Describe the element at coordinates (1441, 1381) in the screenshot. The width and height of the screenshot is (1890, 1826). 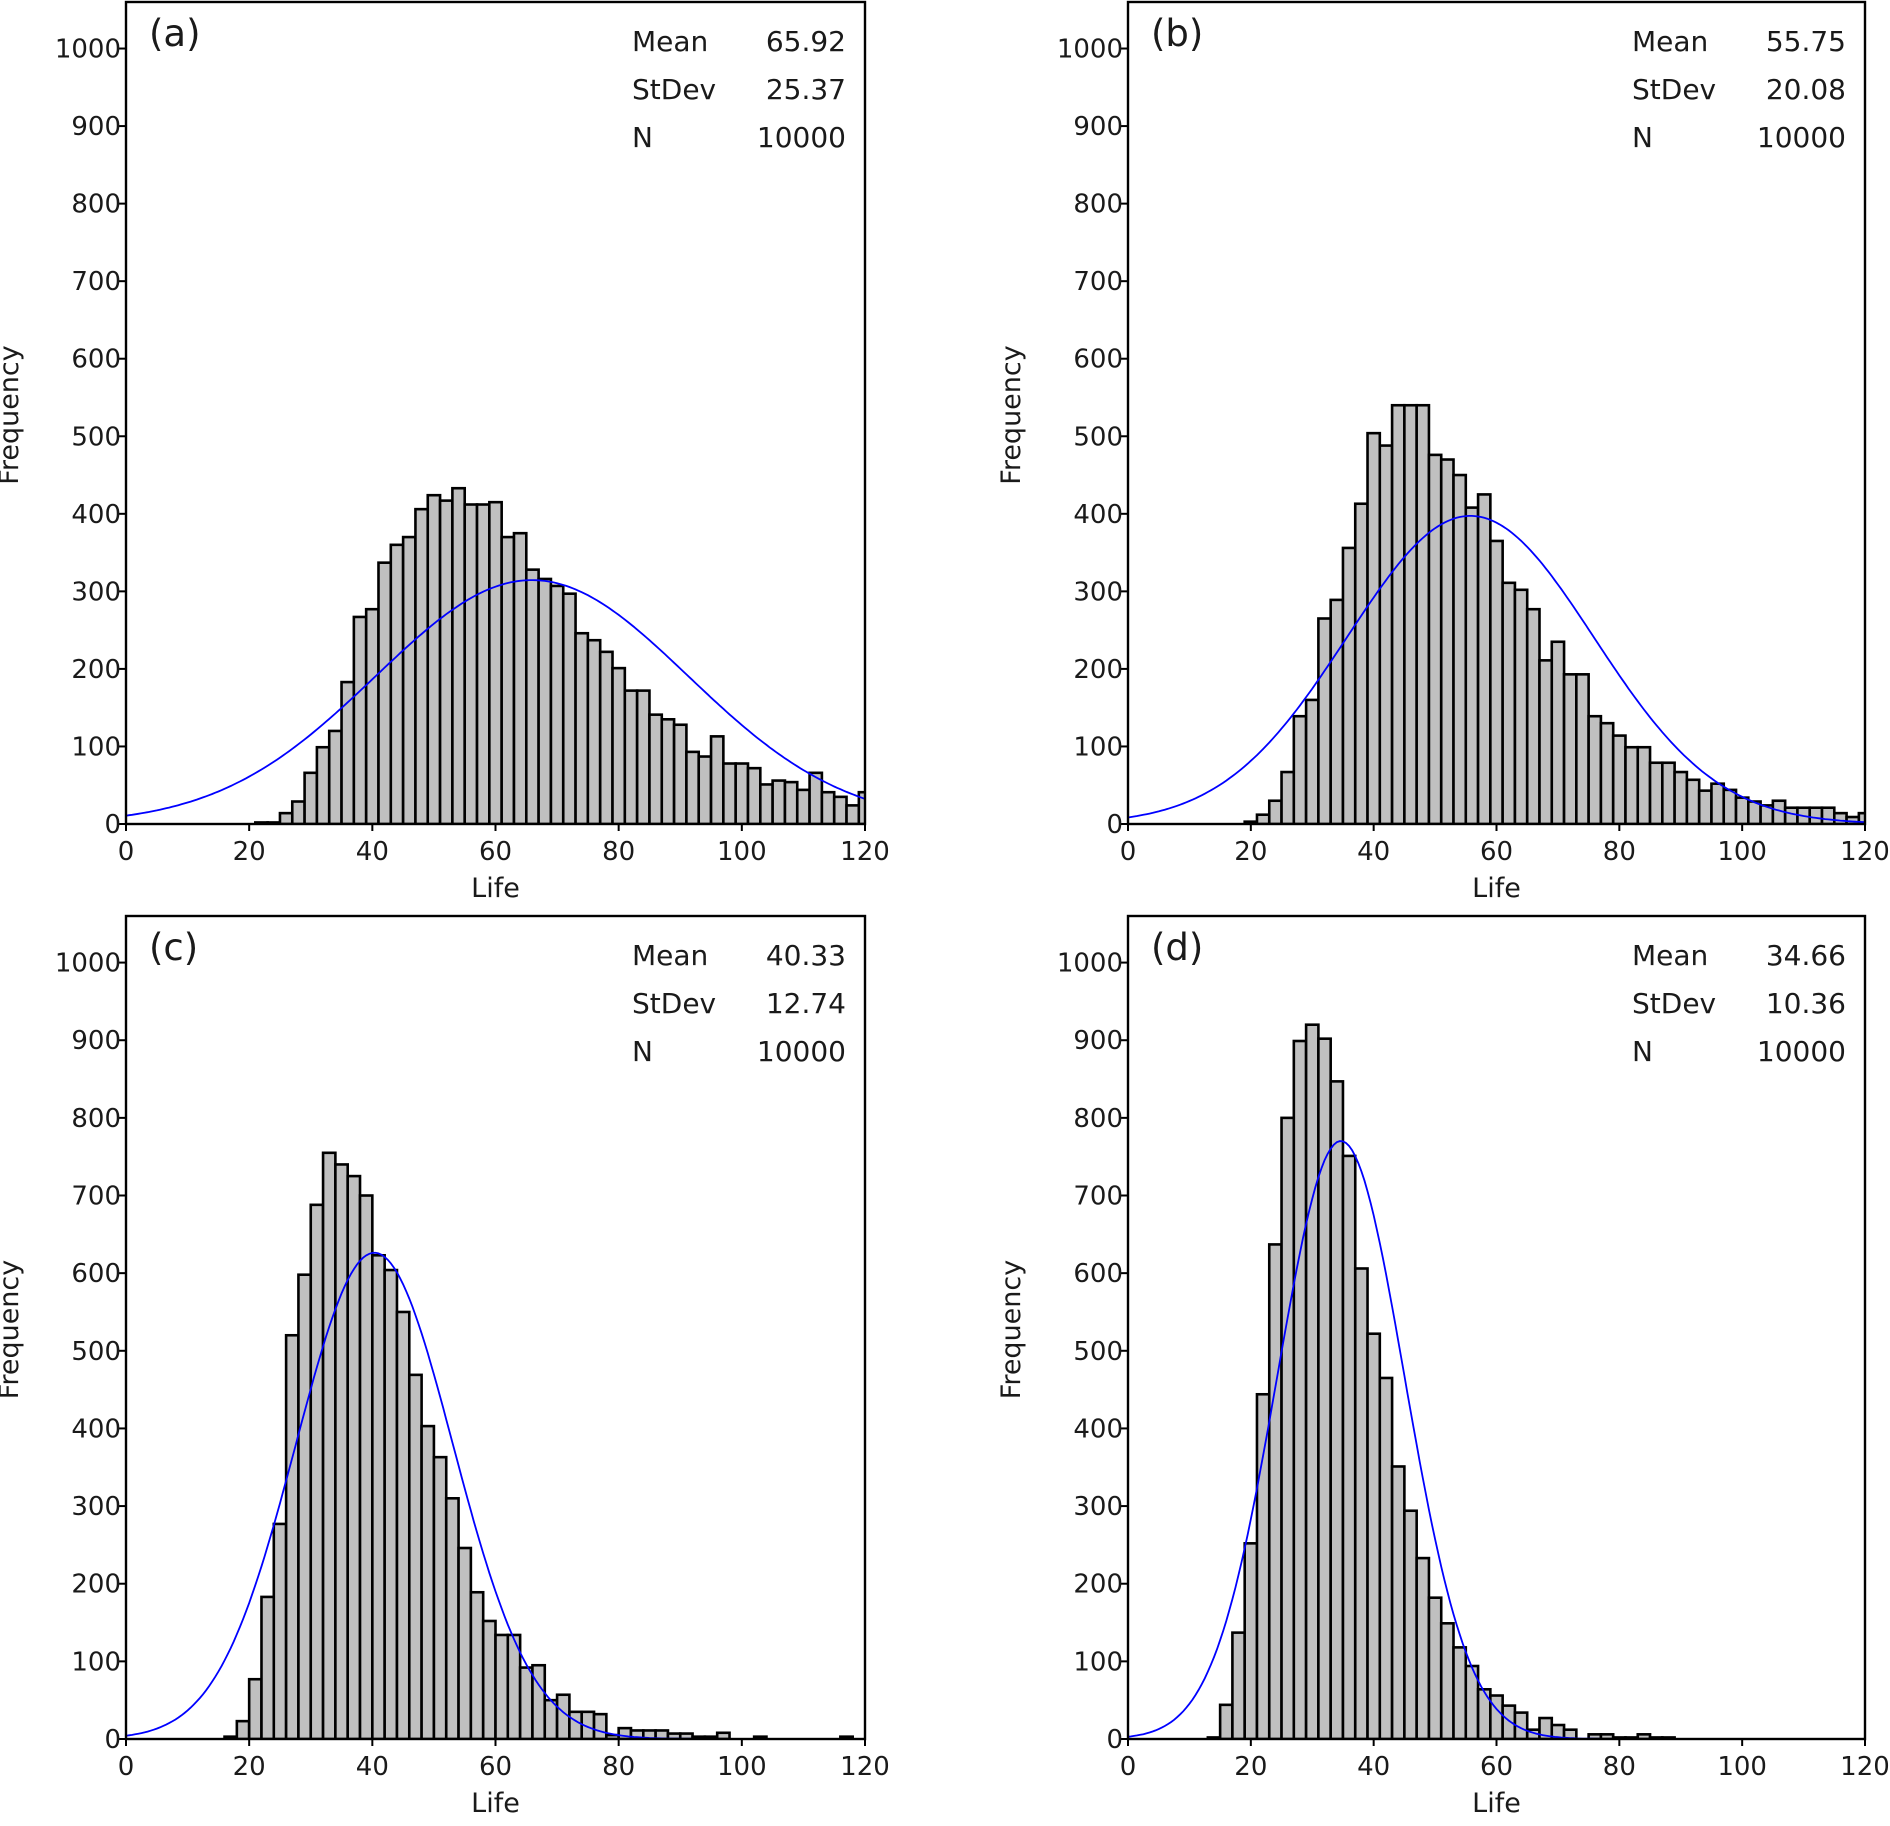
I see `histogram-bars` at that location.